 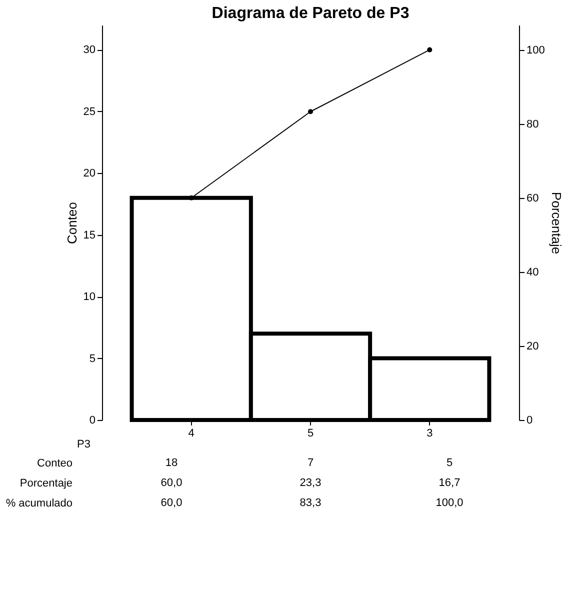 I want to click on data-label: 83,3, so click(x=311, y=503).